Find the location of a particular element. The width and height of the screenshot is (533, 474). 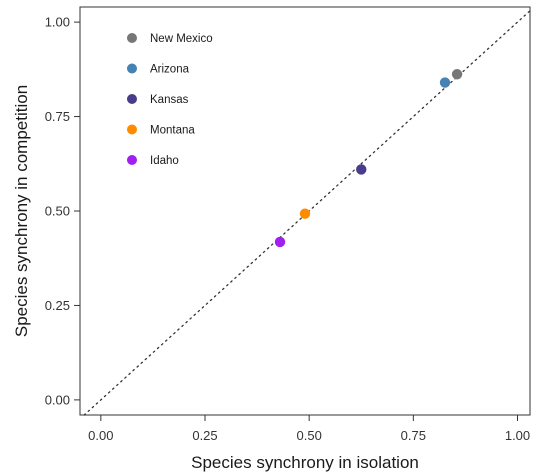

legend-label: Arizona is located at coordinates (170, 70).